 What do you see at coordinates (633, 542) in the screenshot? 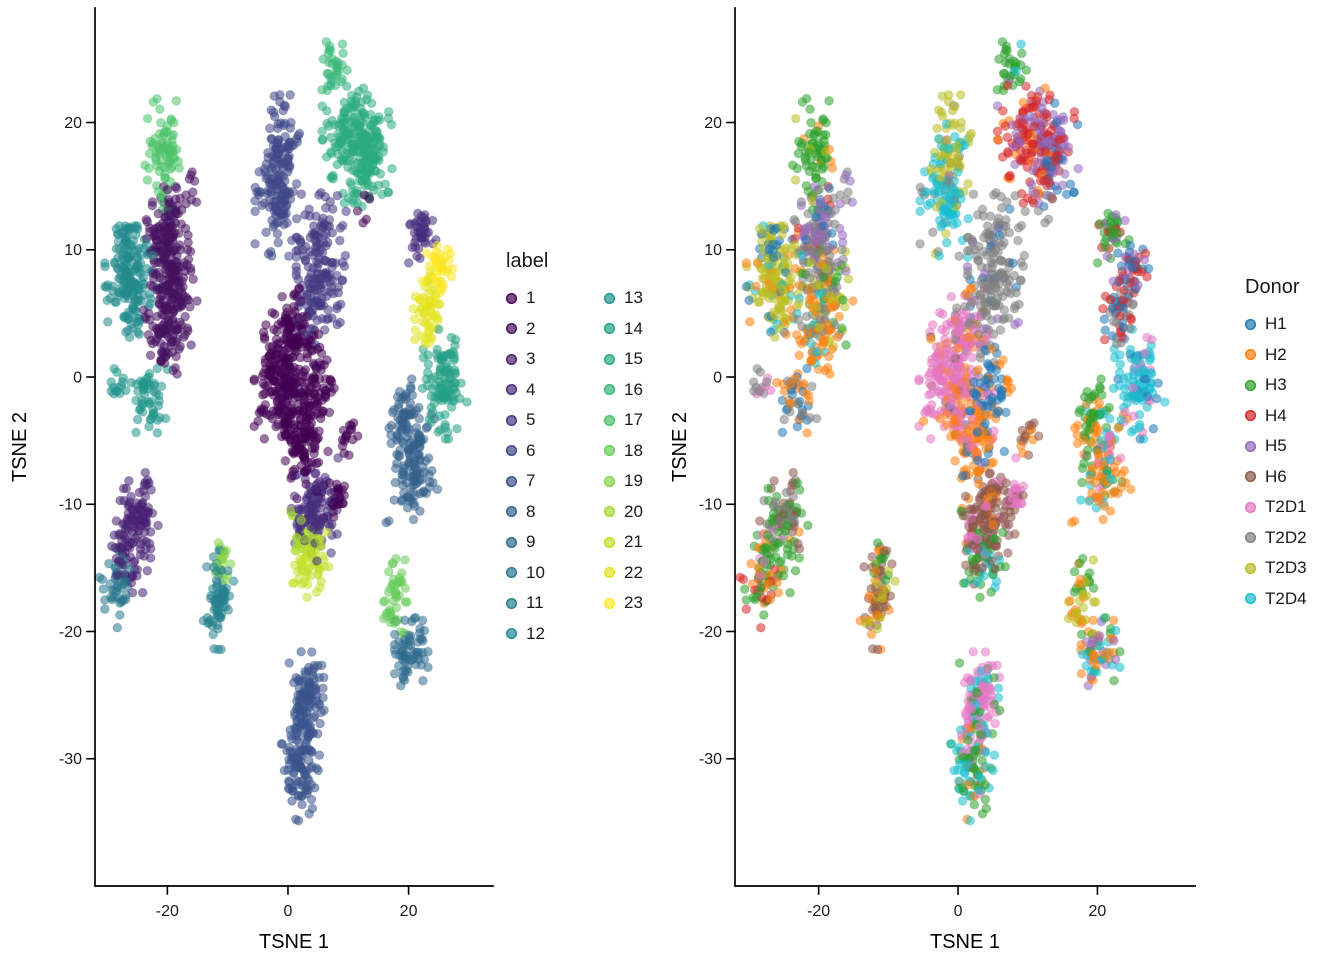
I see `legend-entry-label: 21` at bounding box center [633, 542].